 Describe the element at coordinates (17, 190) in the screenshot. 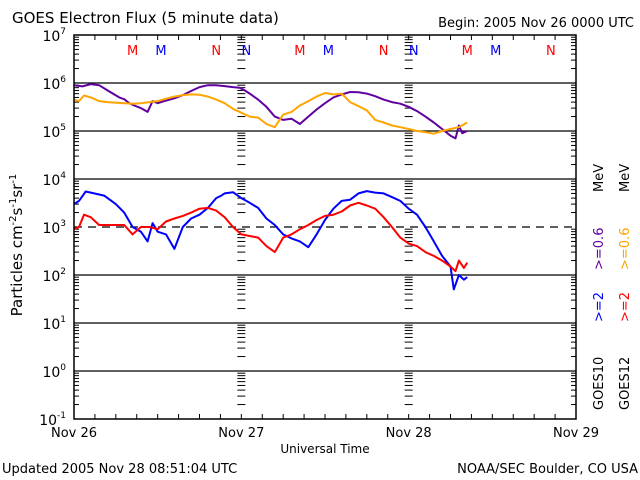

I see `ylabel-sr: sr` at that location.